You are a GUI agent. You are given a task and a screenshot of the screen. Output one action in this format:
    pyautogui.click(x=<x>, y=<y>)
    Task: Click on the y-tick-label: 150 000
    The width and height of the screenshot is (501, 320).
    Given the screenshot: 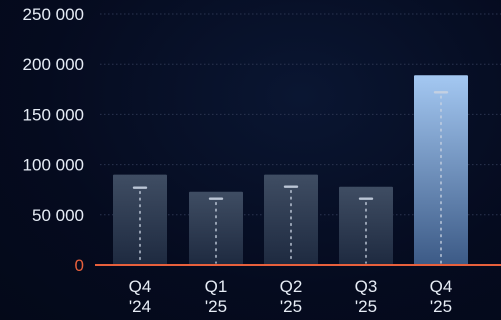 What is the action you would take?
    pyautogui.click(x=53, y=114)
    